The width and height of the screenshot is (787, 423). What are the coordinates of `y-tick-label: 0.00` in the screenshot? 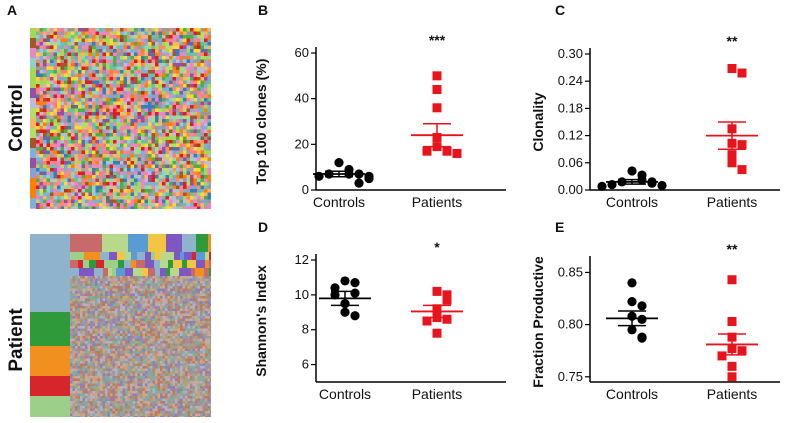 It's located at (570, 189).